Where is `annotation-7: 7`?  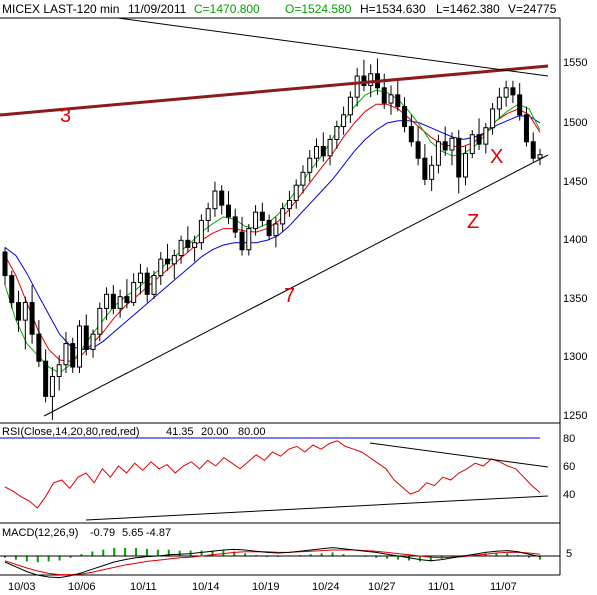
annotation-7: 7 is located at coordinates (289, 296).